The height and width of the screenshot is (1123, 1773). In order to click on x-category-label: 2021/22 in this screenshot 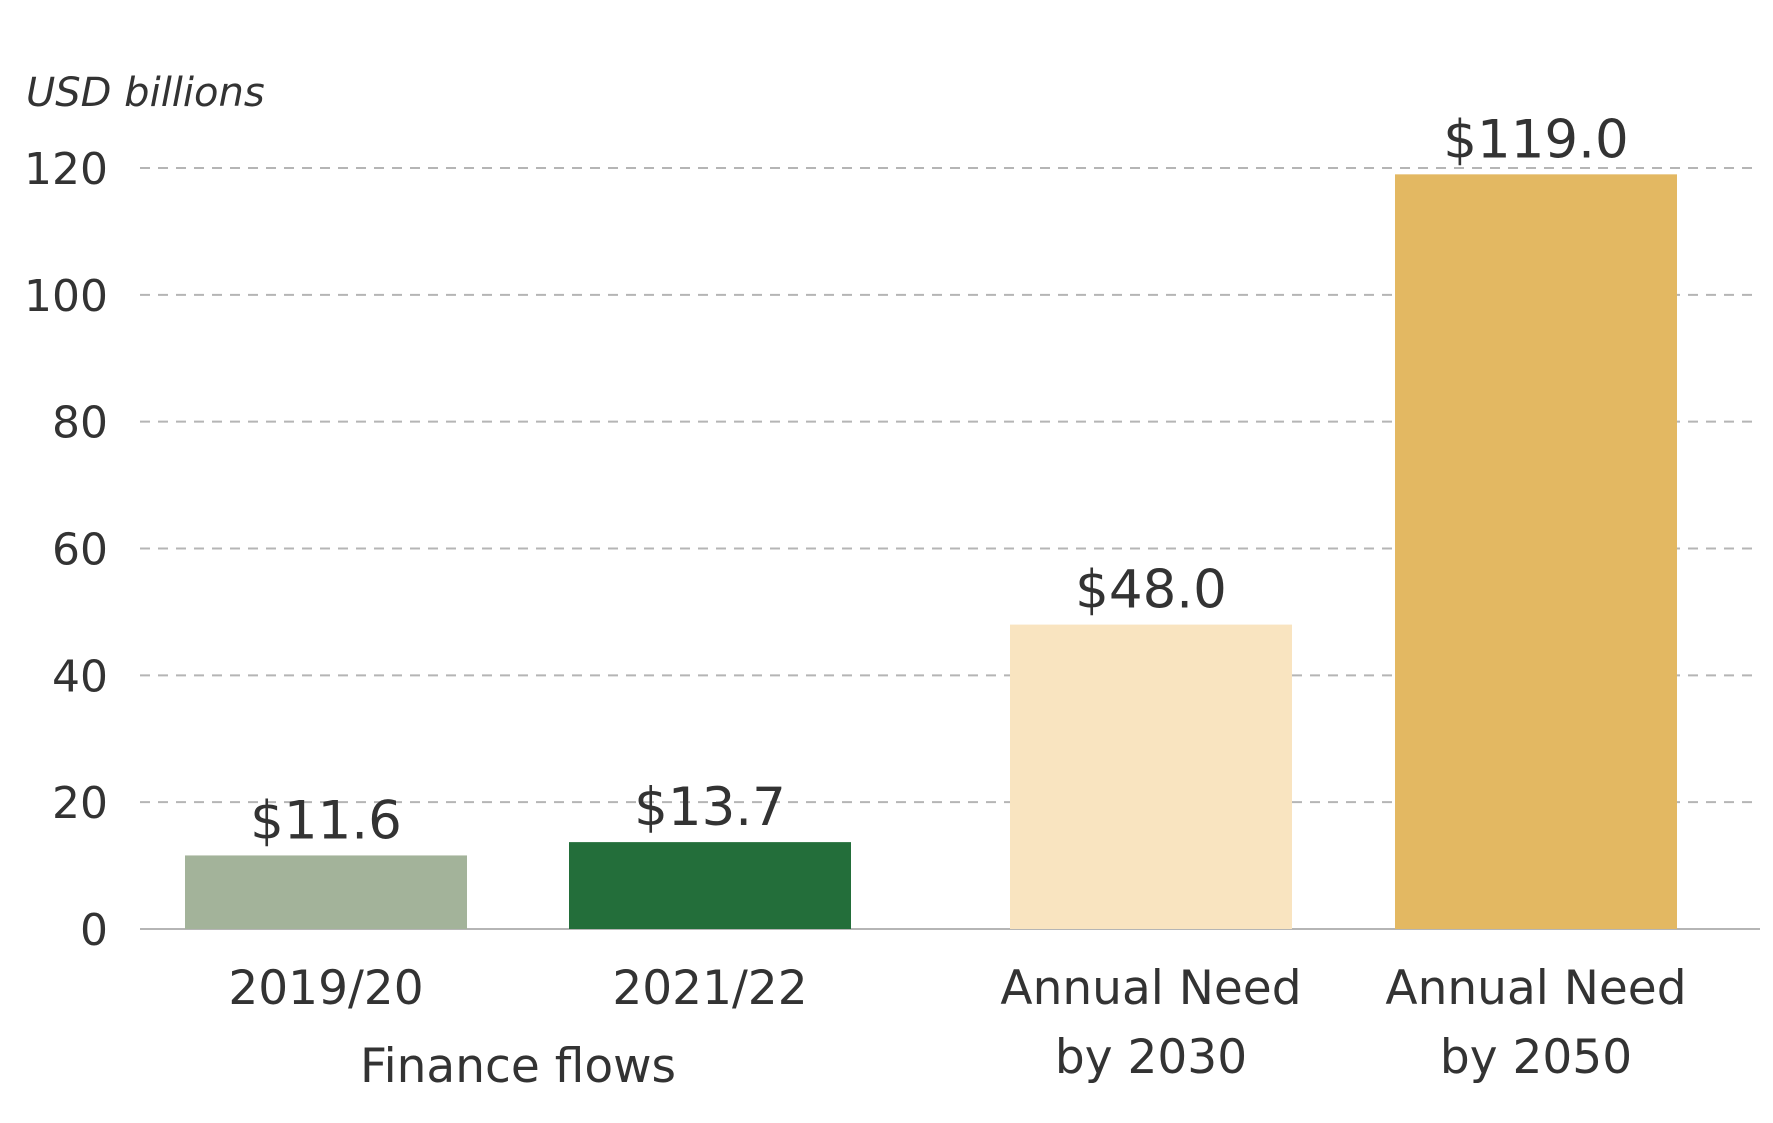, I will do `click(709, 988)`.